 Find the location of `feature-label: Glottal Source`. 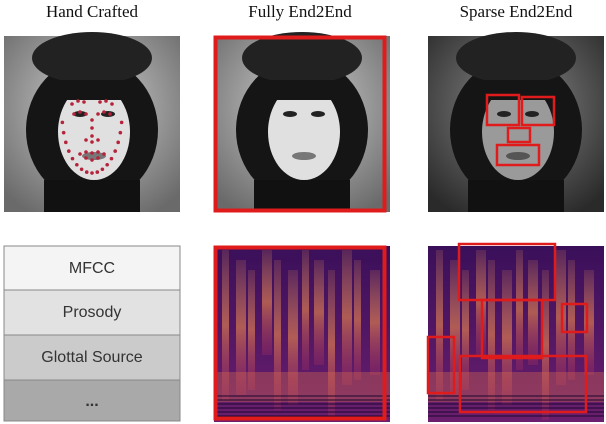

feature-label: Glottal Source is located at coordinates (91, 357).